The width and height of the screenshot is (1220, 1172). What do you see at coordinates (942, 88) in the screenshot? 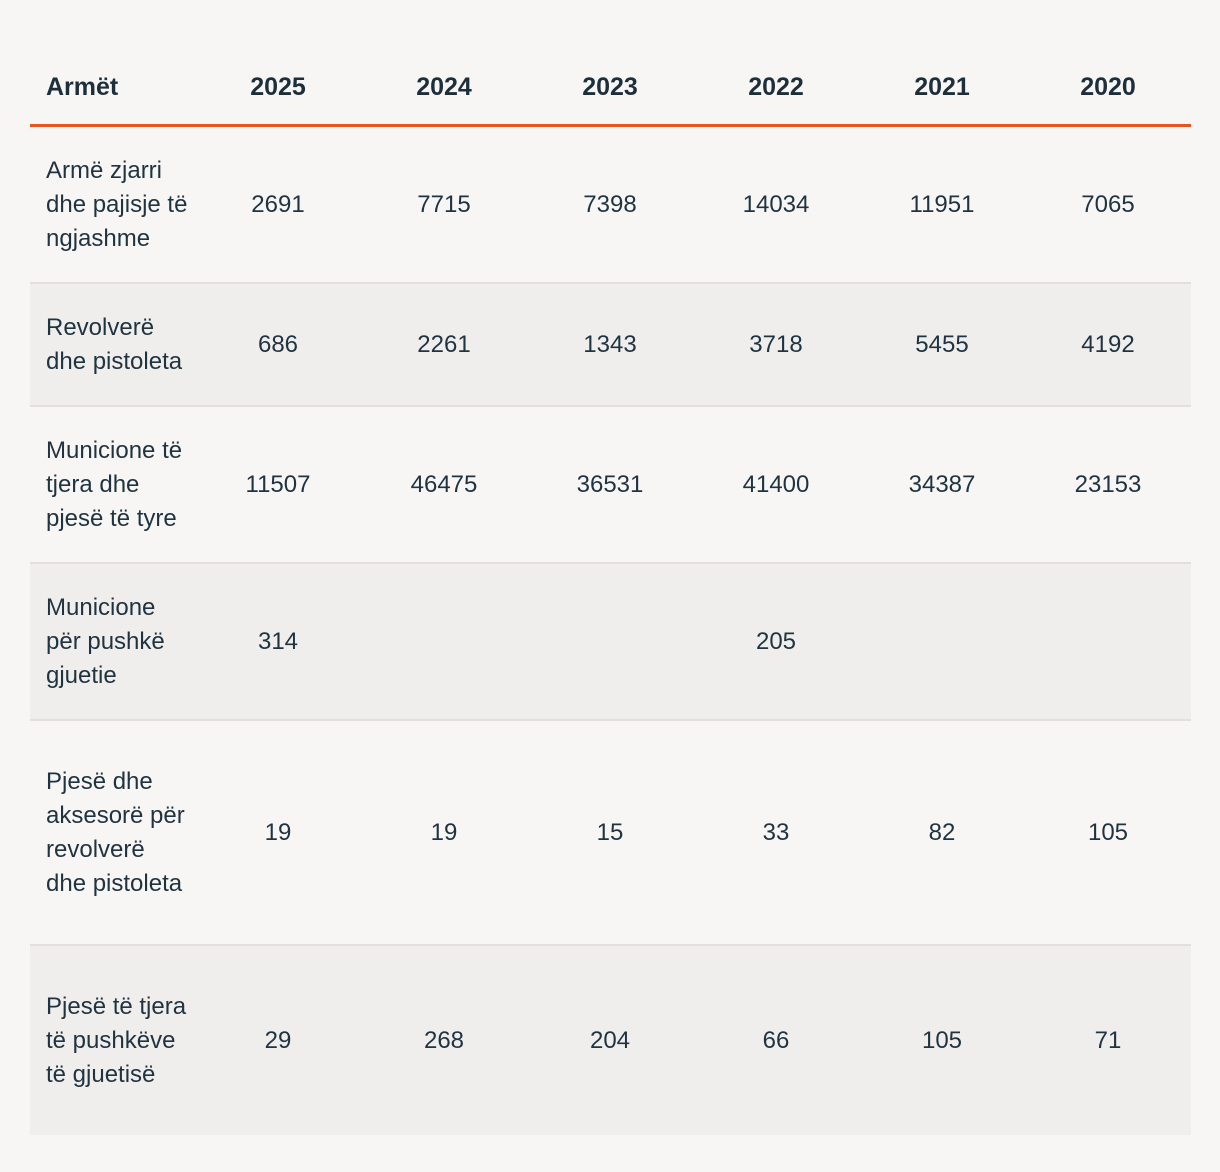
I see `column-header-2021: 2021` at bounding box center [942, 88].